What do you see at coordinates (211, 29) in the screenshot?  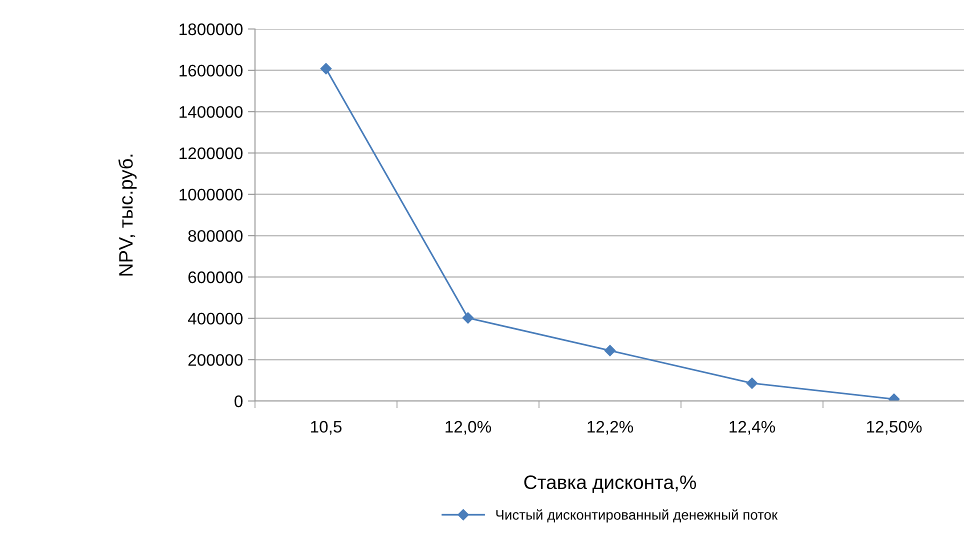 I see `y-tick-label: 1800000` at bounding box center [211, 29].